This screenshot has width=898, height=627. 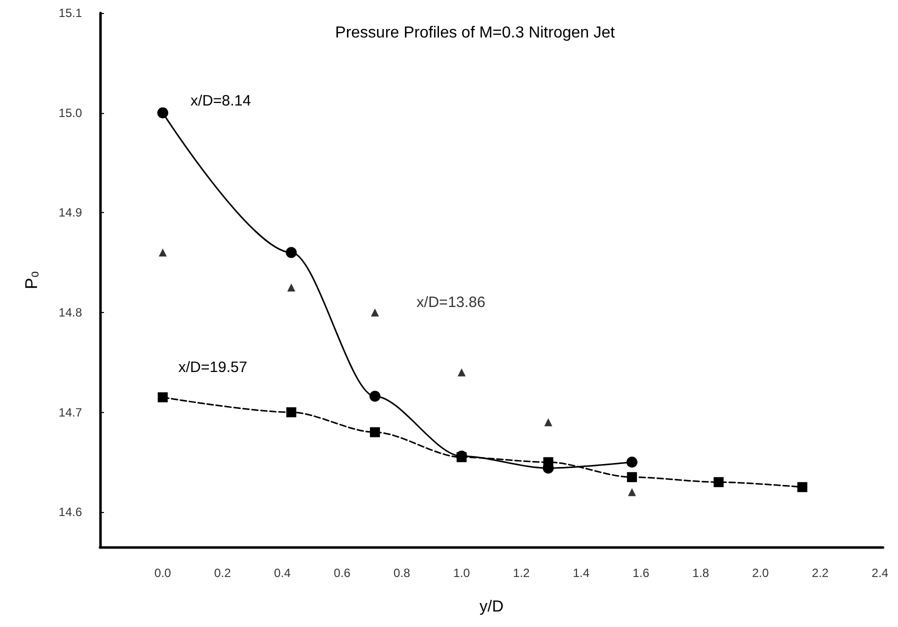 What do you see at coordinates (402, 573) in the screenshot?
I see `x-tick-label: 0.8` at bounding box center [402, 573].